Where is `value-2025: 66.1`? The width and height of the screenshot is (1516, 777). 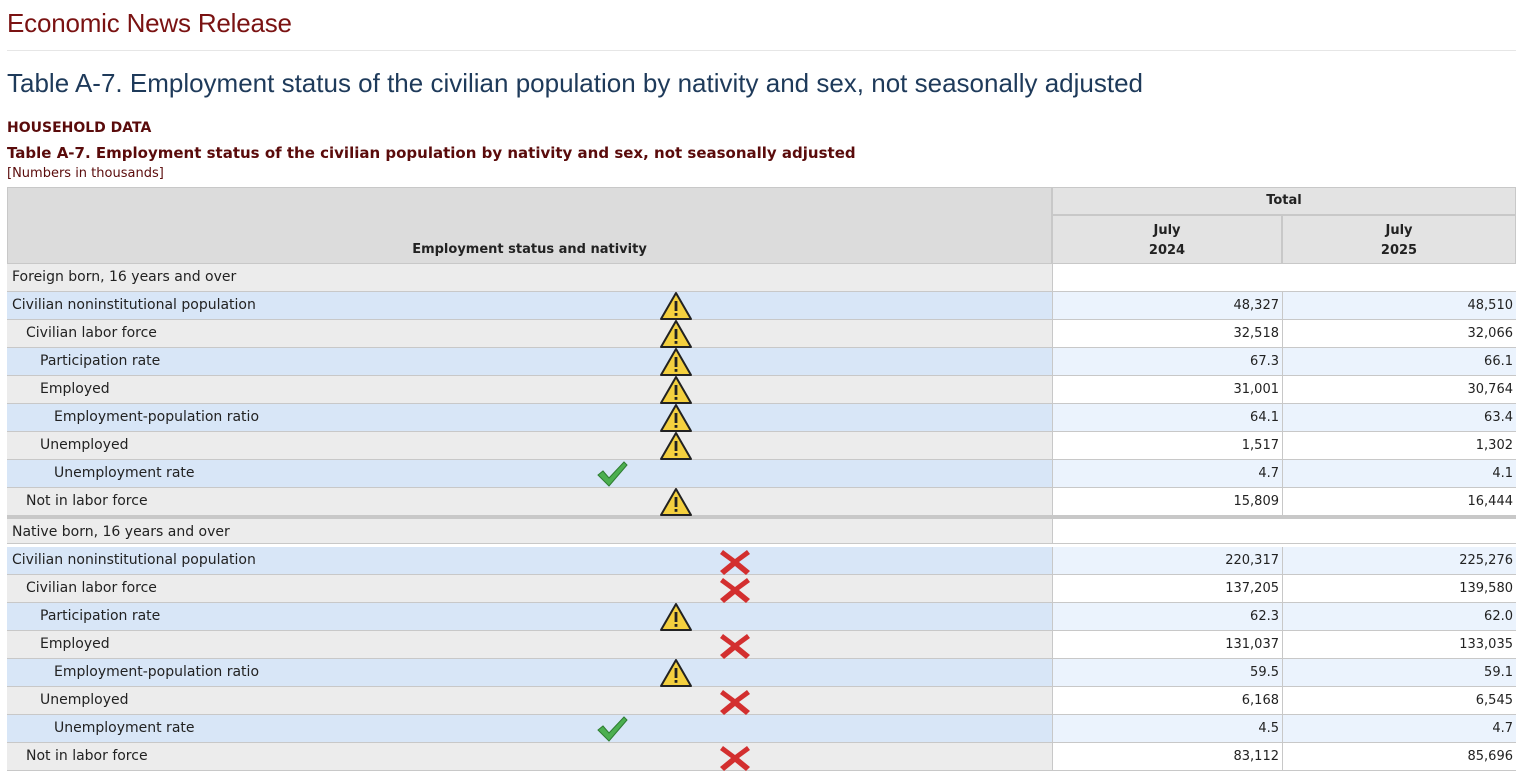
value-2025: 66.1 is located at coordinates (1399, 362).